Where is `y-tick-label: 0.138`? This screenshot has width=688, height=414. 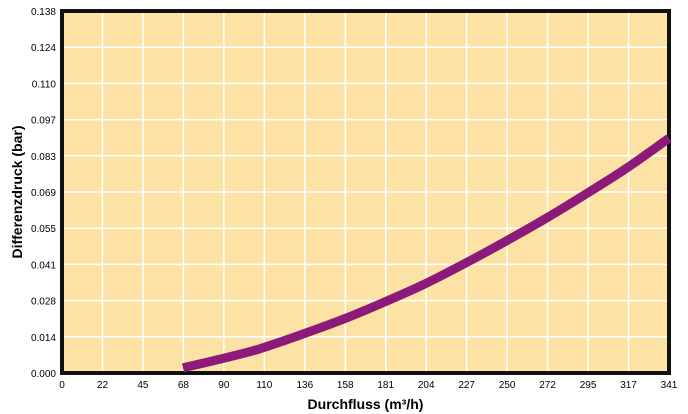
y-tick-label: 0.138 is located at coordinates (43, 12).